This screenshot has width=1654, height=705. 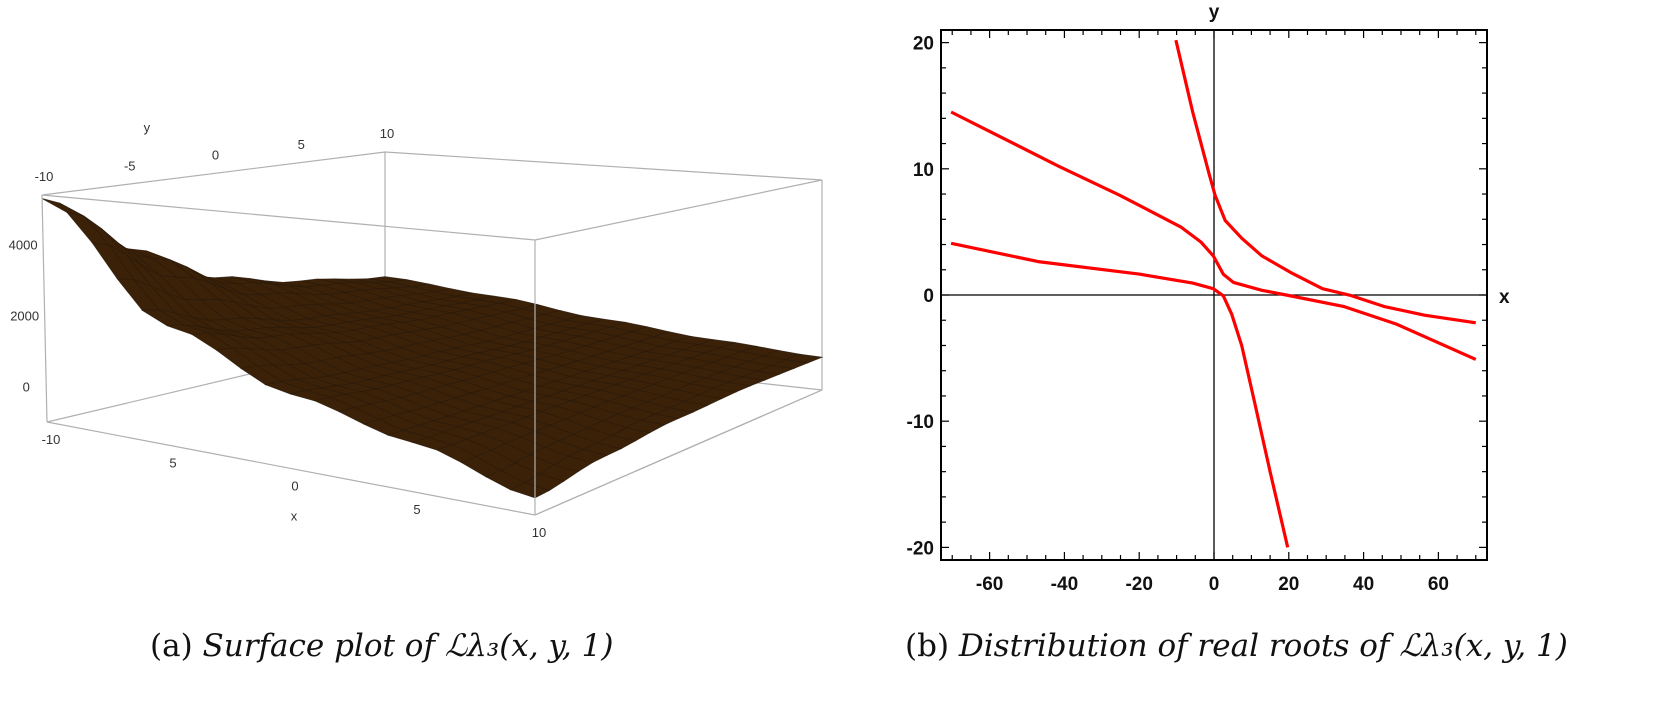 What do you see at coordinates (1064, 584) in the screenshot?
I see `x-tick-label: -40` at bounding box center [1064, 584].